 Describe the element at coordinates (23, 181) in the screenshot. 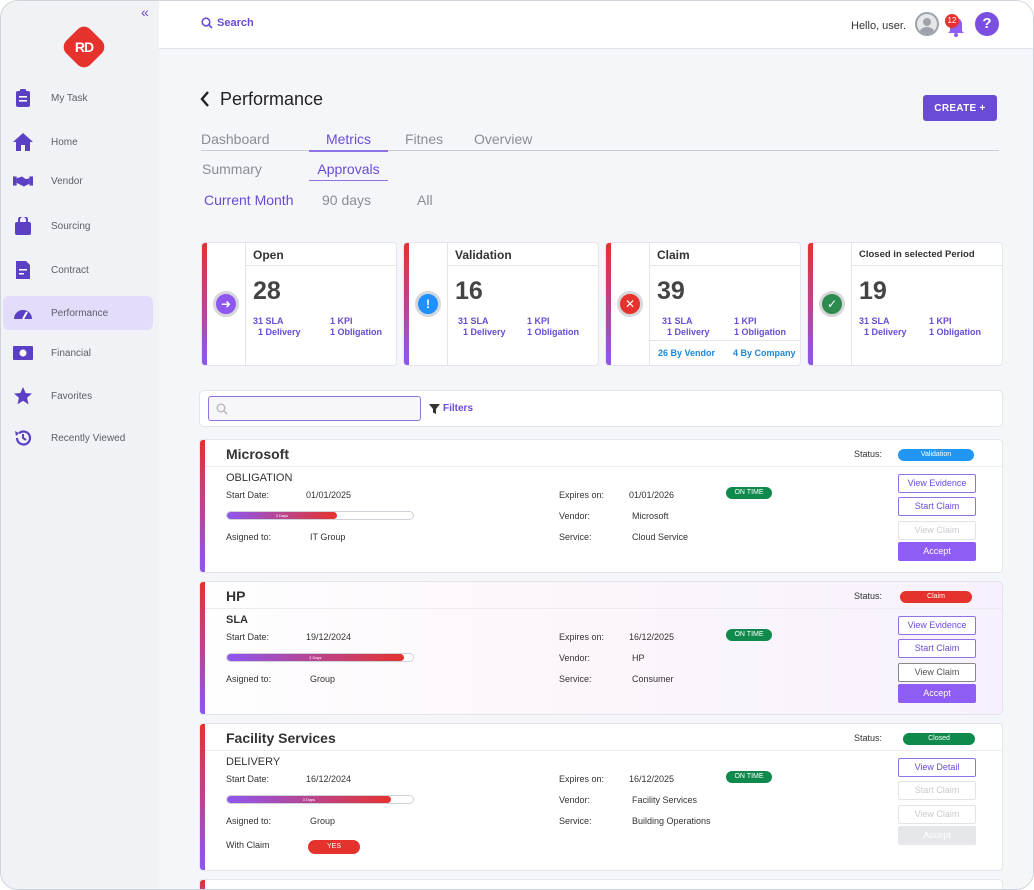

I see `handshake-icon` at that location.